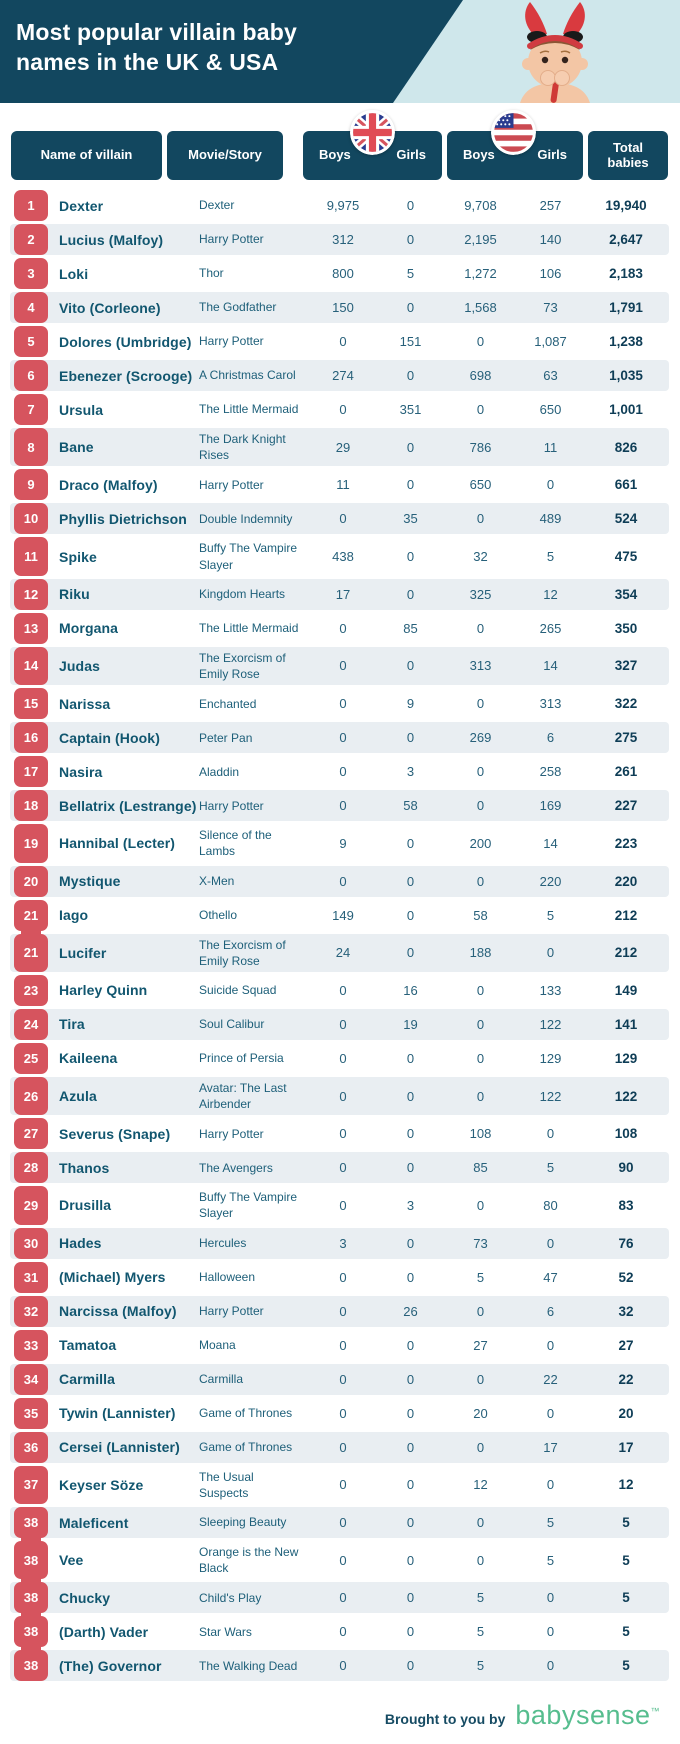 This screenshot has height=1744, width=680. I want to click on movie-title: The Walking Dead, so click(248, 1665).